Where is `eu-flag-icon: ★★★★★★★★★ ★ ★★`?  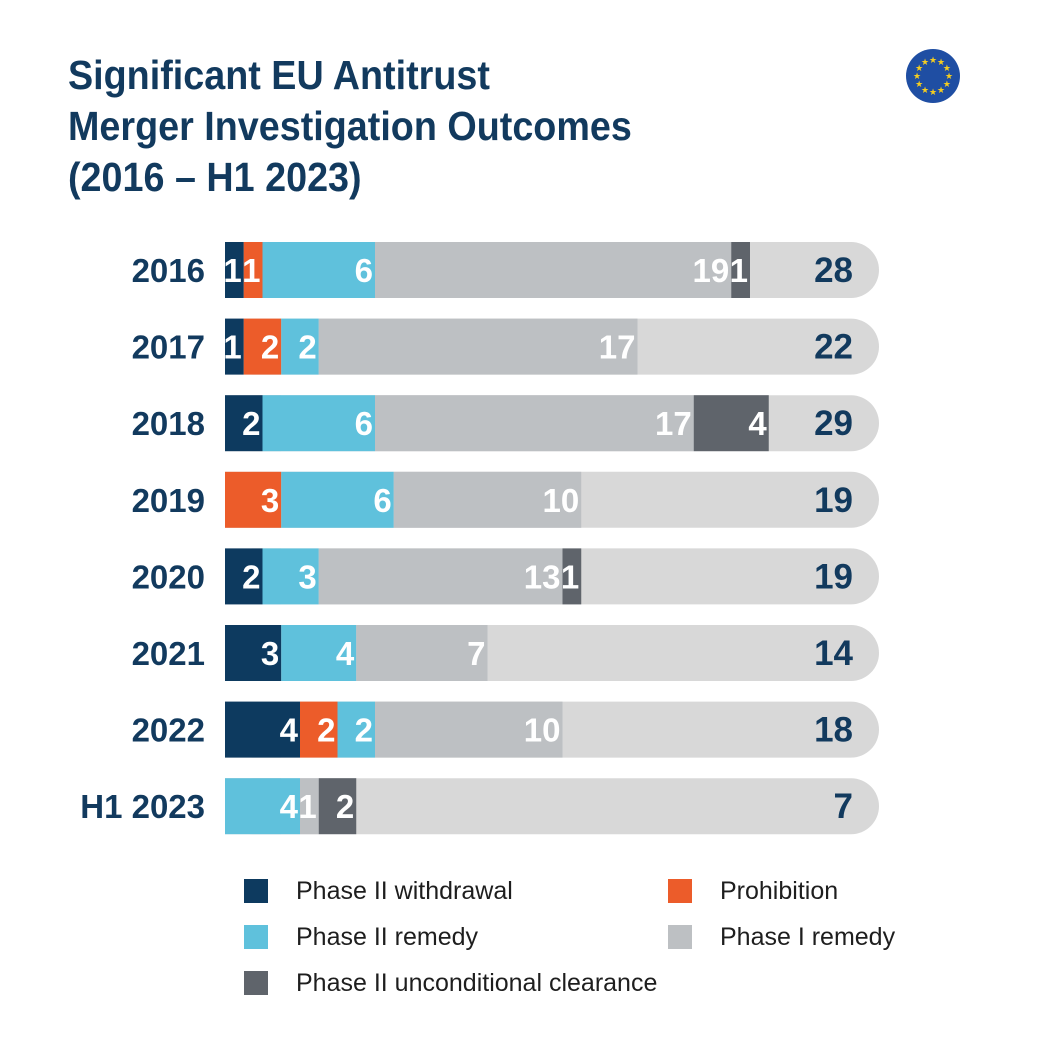
eu-flag-icon: ★★★★★★★★★ ★ ★★ is located at coordinates (933, 76).